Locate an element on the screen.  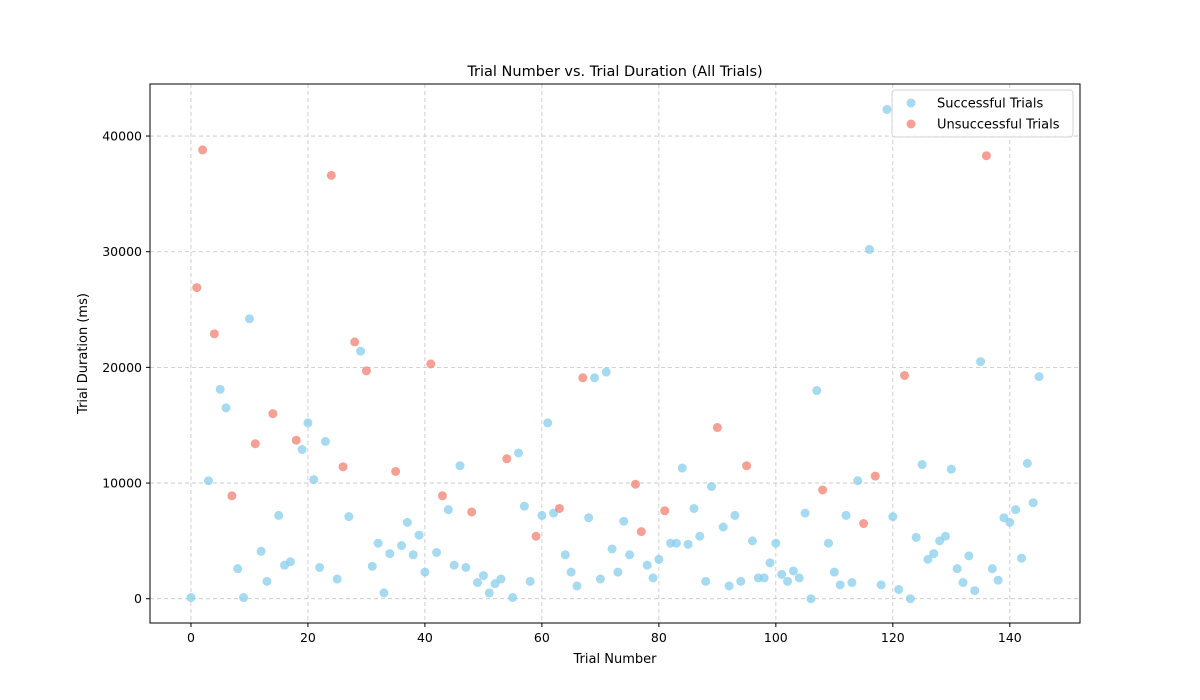
x-tick-label: 80 is located at coordinates (659, 637).